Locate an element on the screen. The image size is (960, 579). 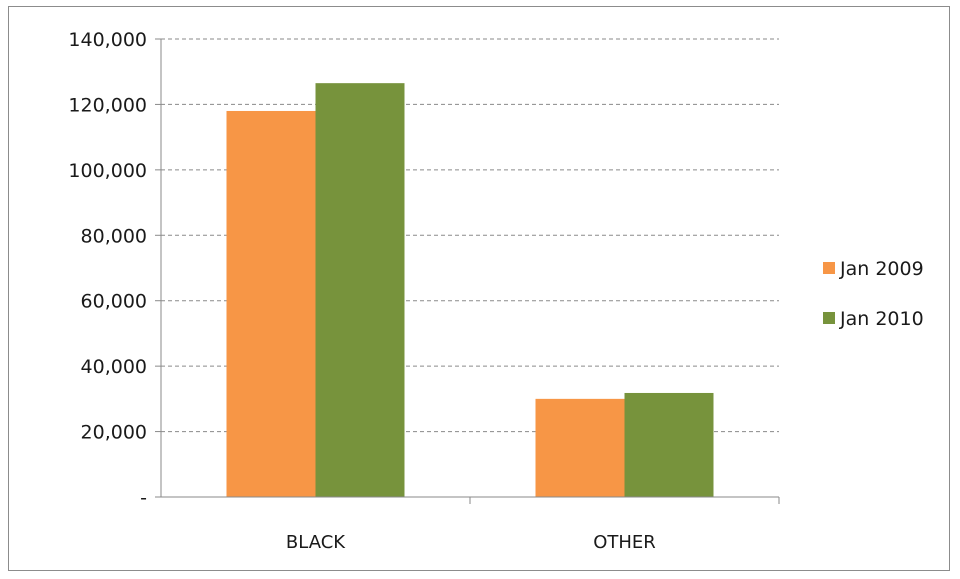
bar-black-jan-2009 is located at coordinates (271, 303).